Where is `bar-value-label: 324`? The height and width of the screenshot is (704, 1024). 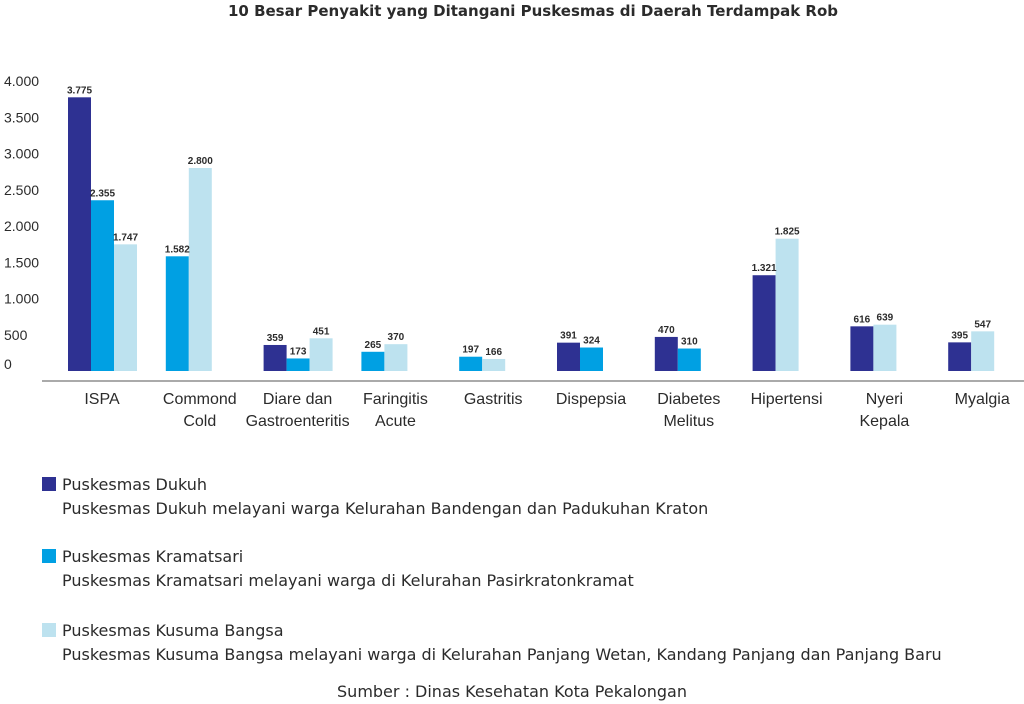 bar-value-label: 324 is located at coordinates (591, 341).